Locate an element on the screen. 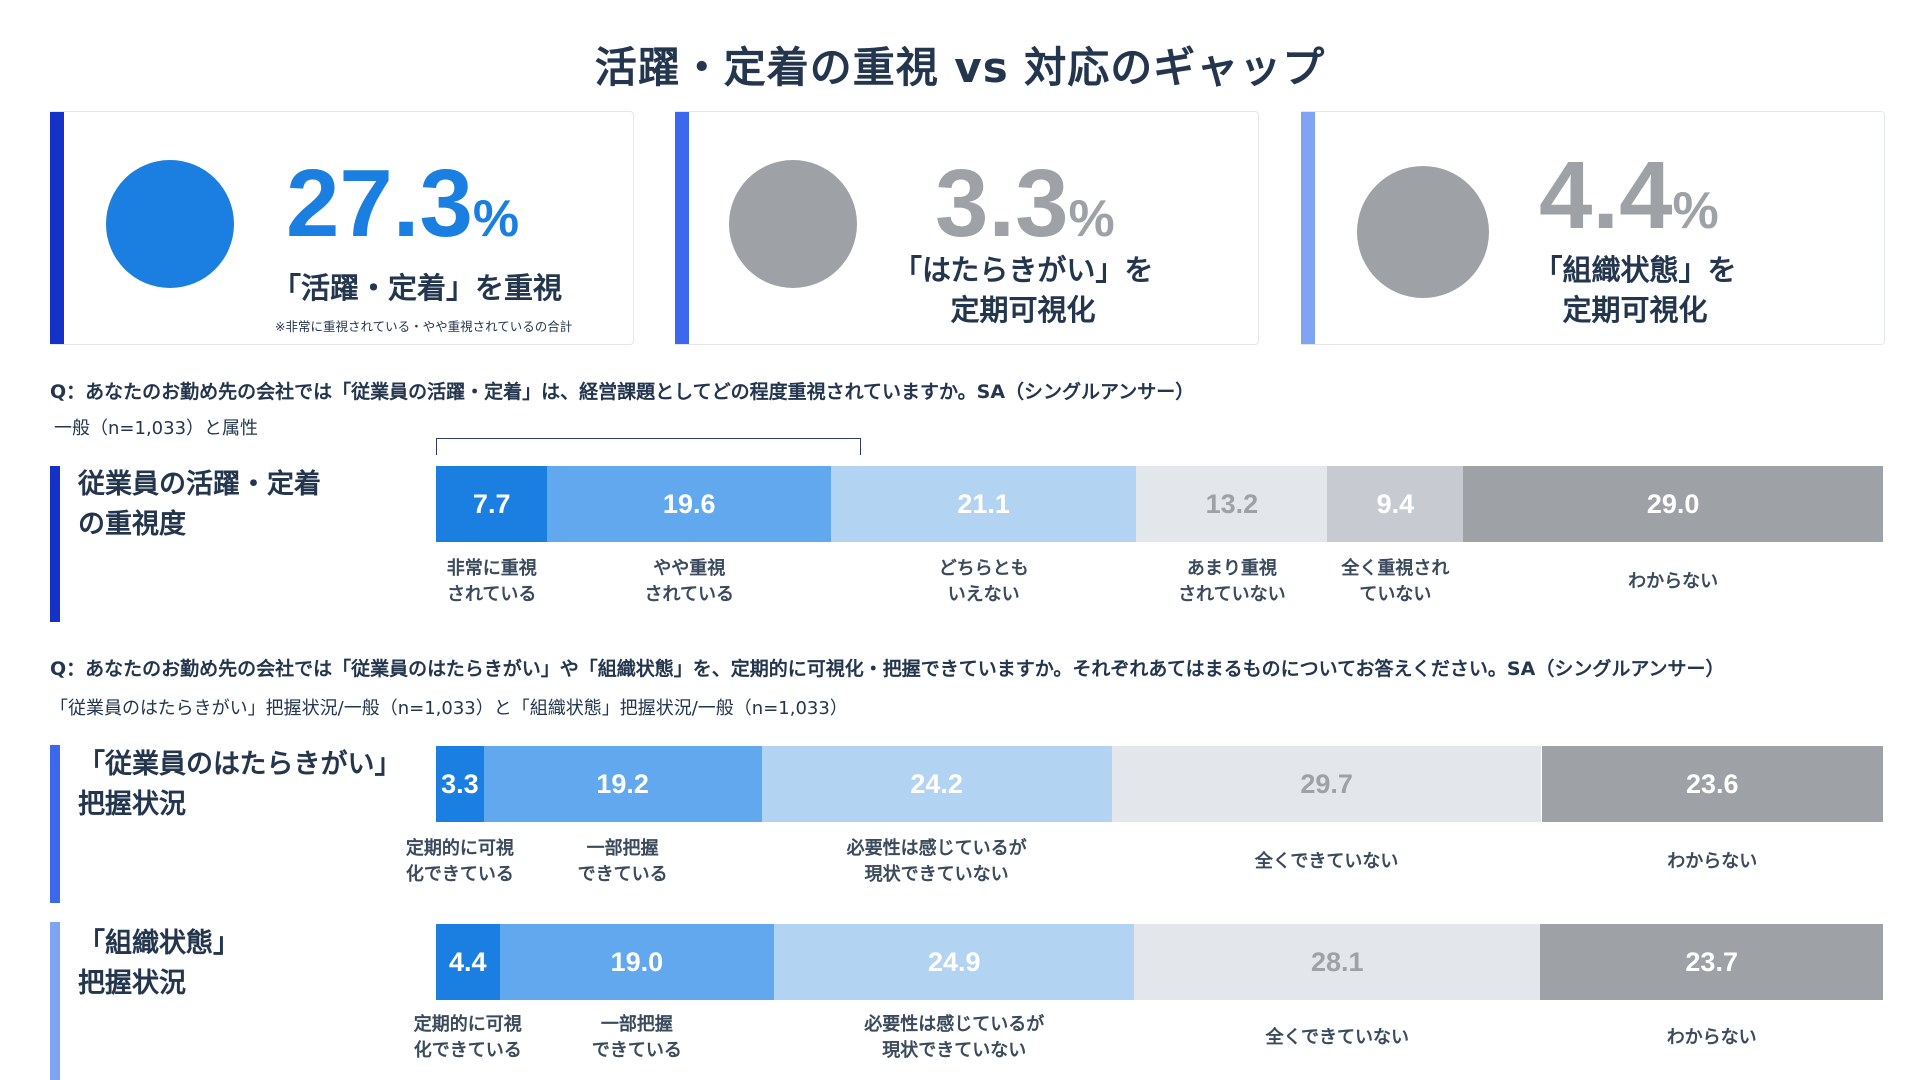  card-value: 27.3% is located at coordinates (402, 211).